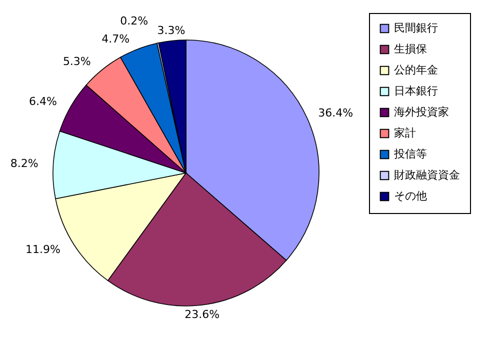 The width and height of the screenshot is (480, 347). What do you see at coordinates (410, 49) in the screenshot?
I see `legend-label: 生損保` at bounding box center [410, 49].